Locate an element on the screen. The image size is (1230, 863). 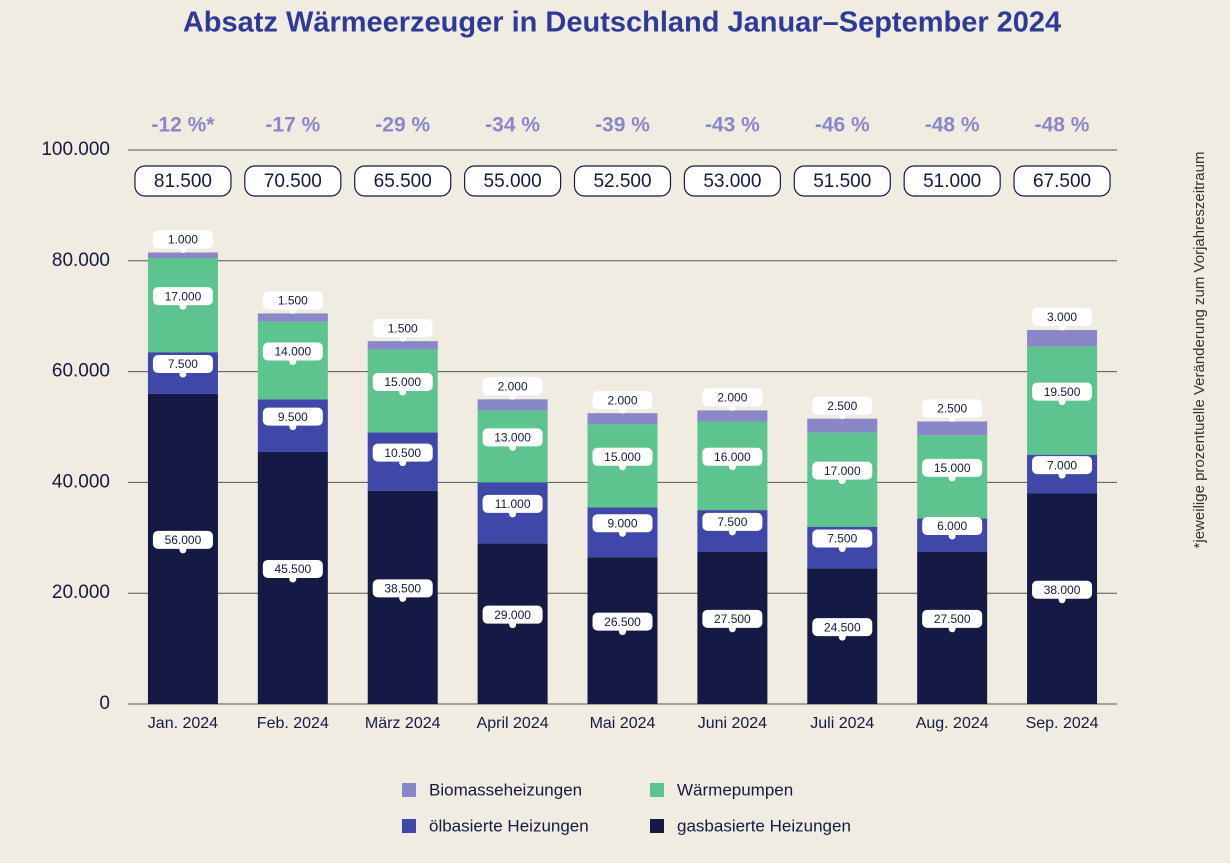
legend-label: Biomasseheizungen is located at coordinates (505, 789).